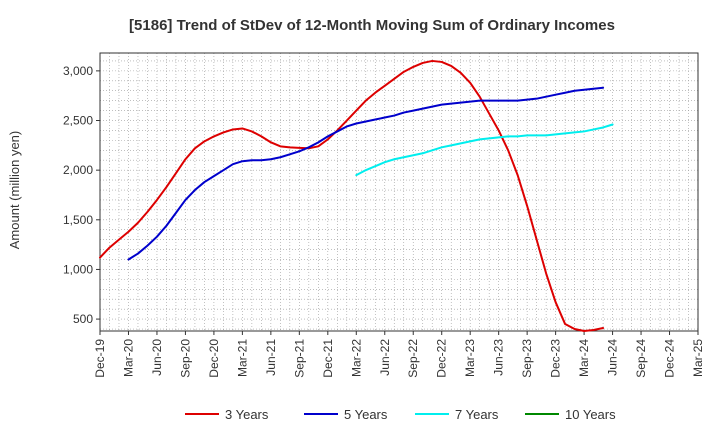 This screenshot has width=720, height=440. I want to click on x-tick-label: Dec-23, so click(556, 358).